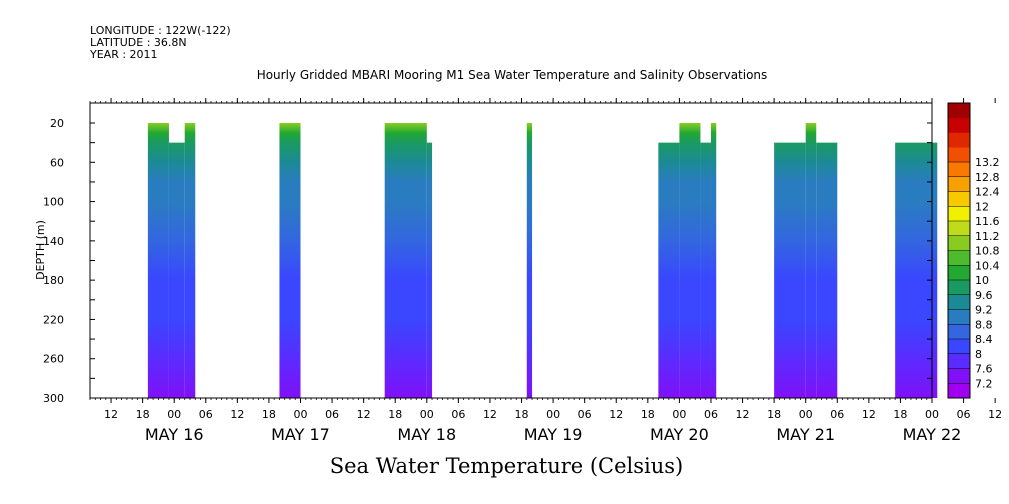 The height and width of the screenshot is (504, 1009). I want to click on year-label: YEAR : 2011, so click(124, 54).